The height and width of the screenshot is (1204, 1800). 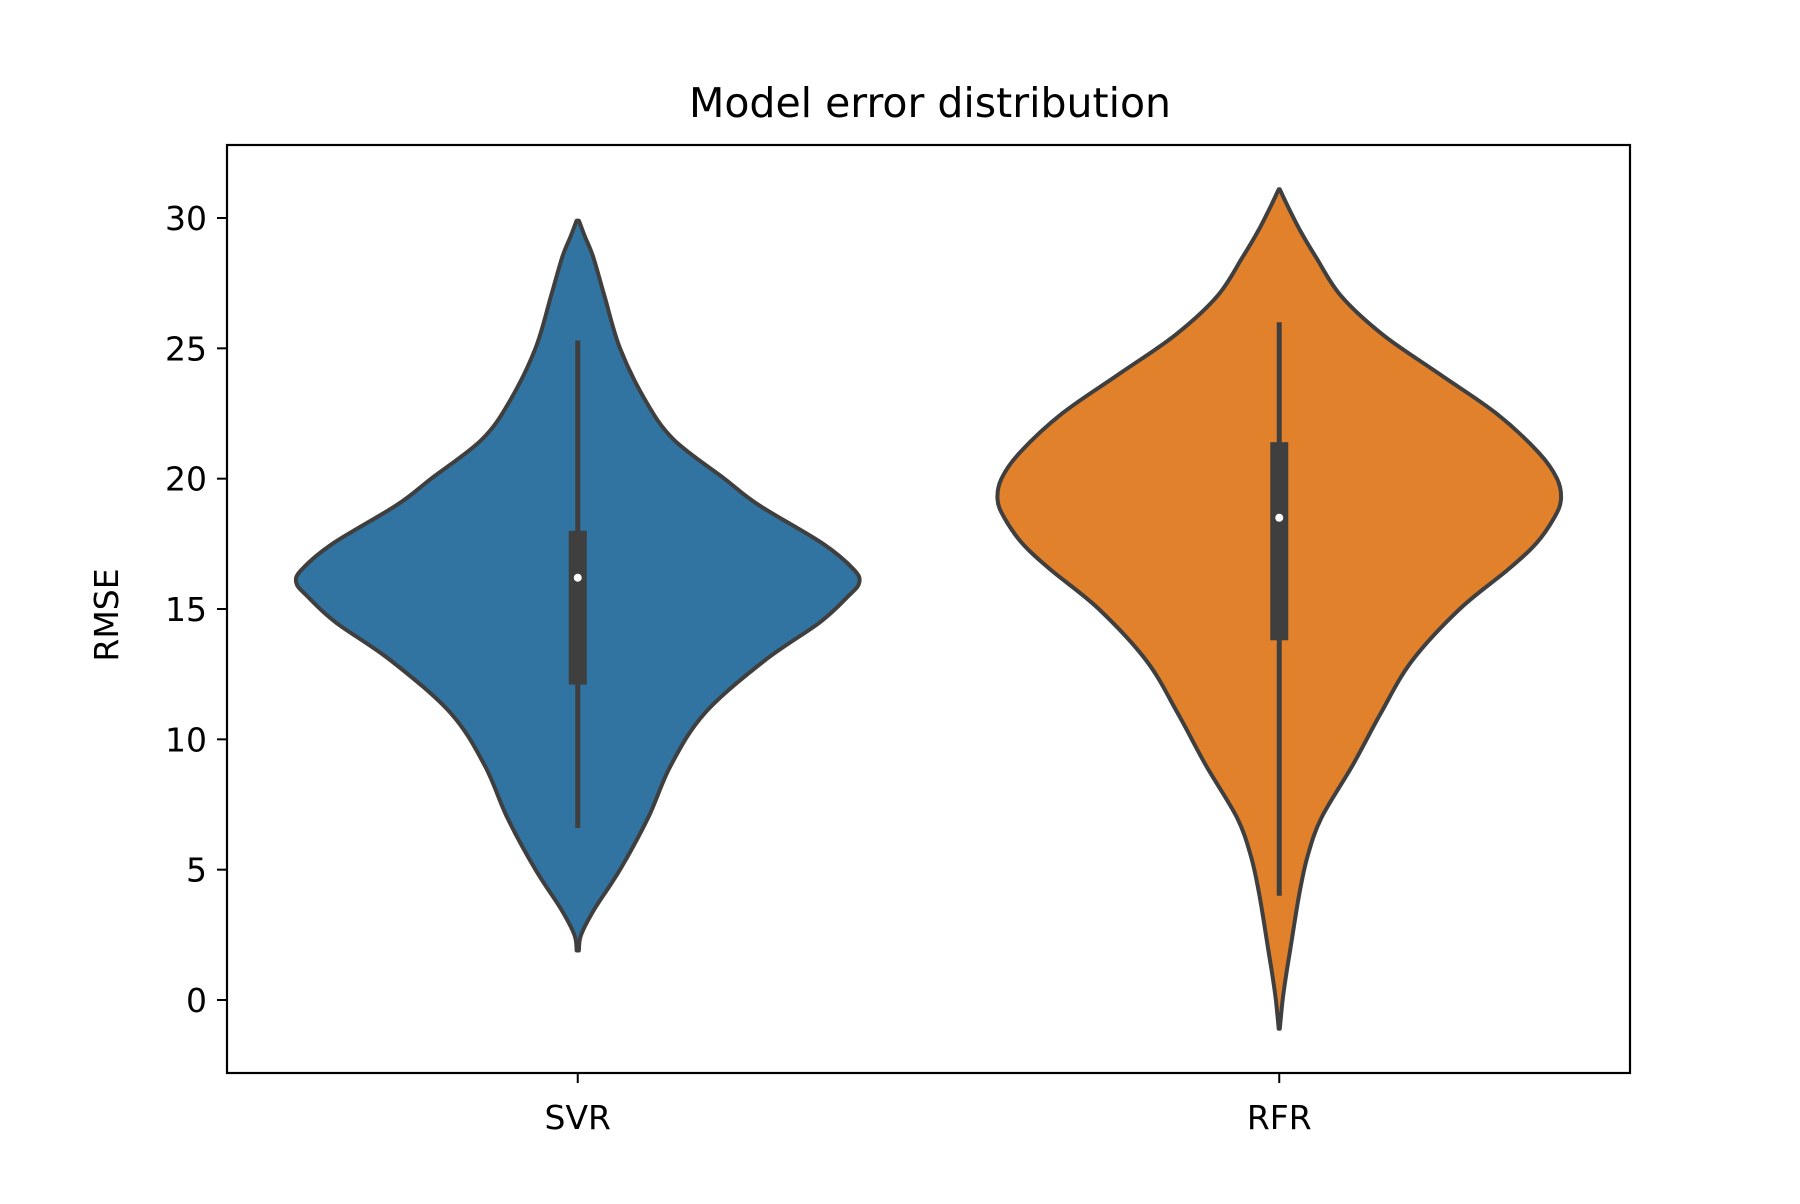 I want to click on y-tick-label: 25, so click(x=186, y=348).